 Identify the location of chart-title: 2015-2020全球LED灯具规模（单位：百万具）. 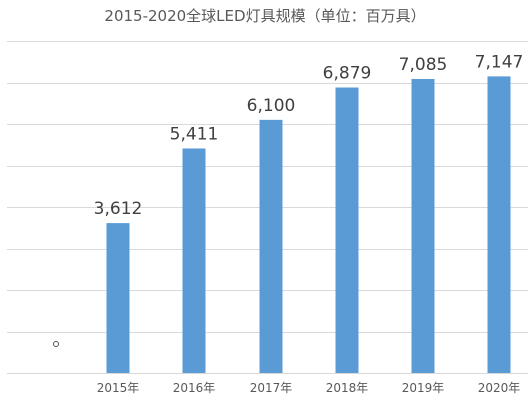
(265, 16).